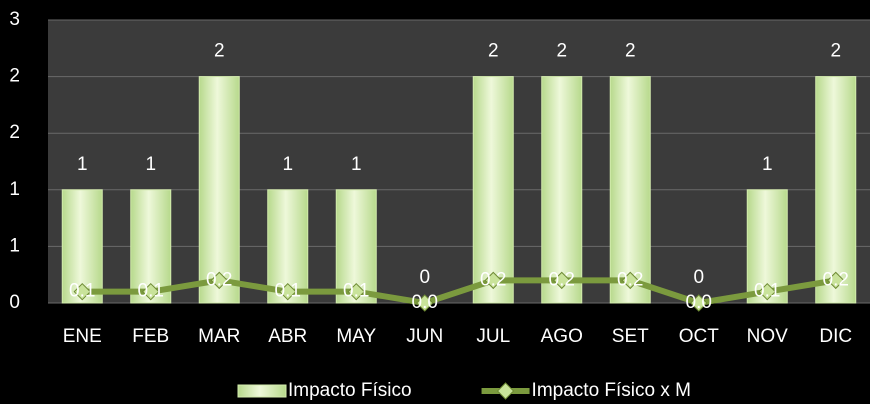  What do you see at coordinates (505, 391) in the screenshot?
I see `legend-marker` at bounding box center [505, 391].